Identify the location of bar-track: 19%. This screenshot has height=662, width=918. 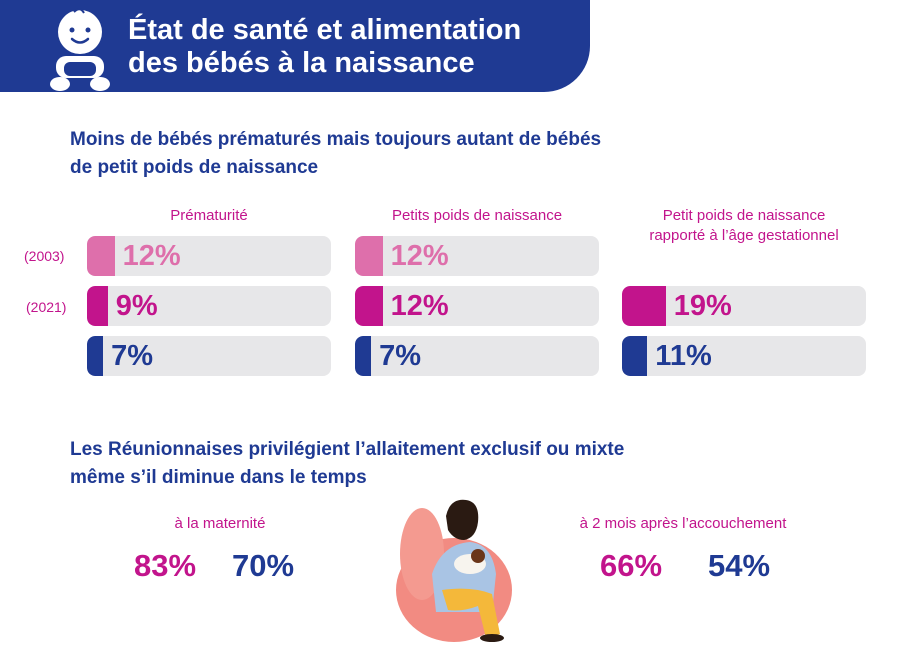
(744, 306).